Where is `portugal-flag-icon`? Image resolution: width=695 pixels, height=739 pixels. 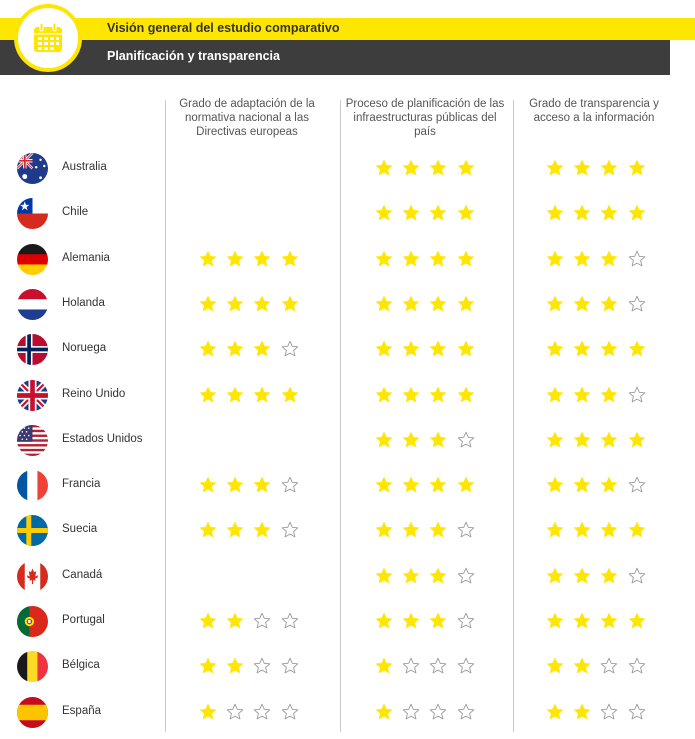
portugal-flag-icon is located at coordinates (32, 621).